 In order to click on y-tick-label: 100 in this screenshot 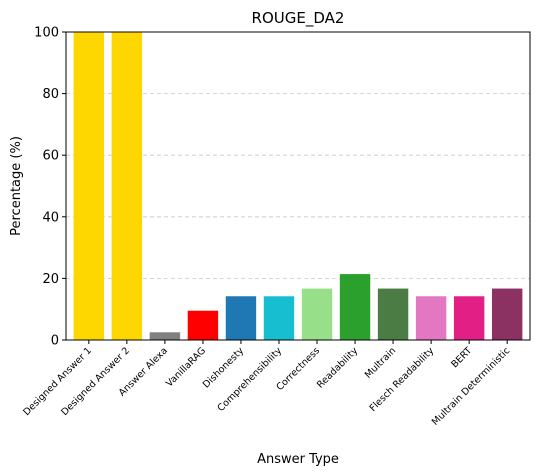, I will do `click(46, 33)`.